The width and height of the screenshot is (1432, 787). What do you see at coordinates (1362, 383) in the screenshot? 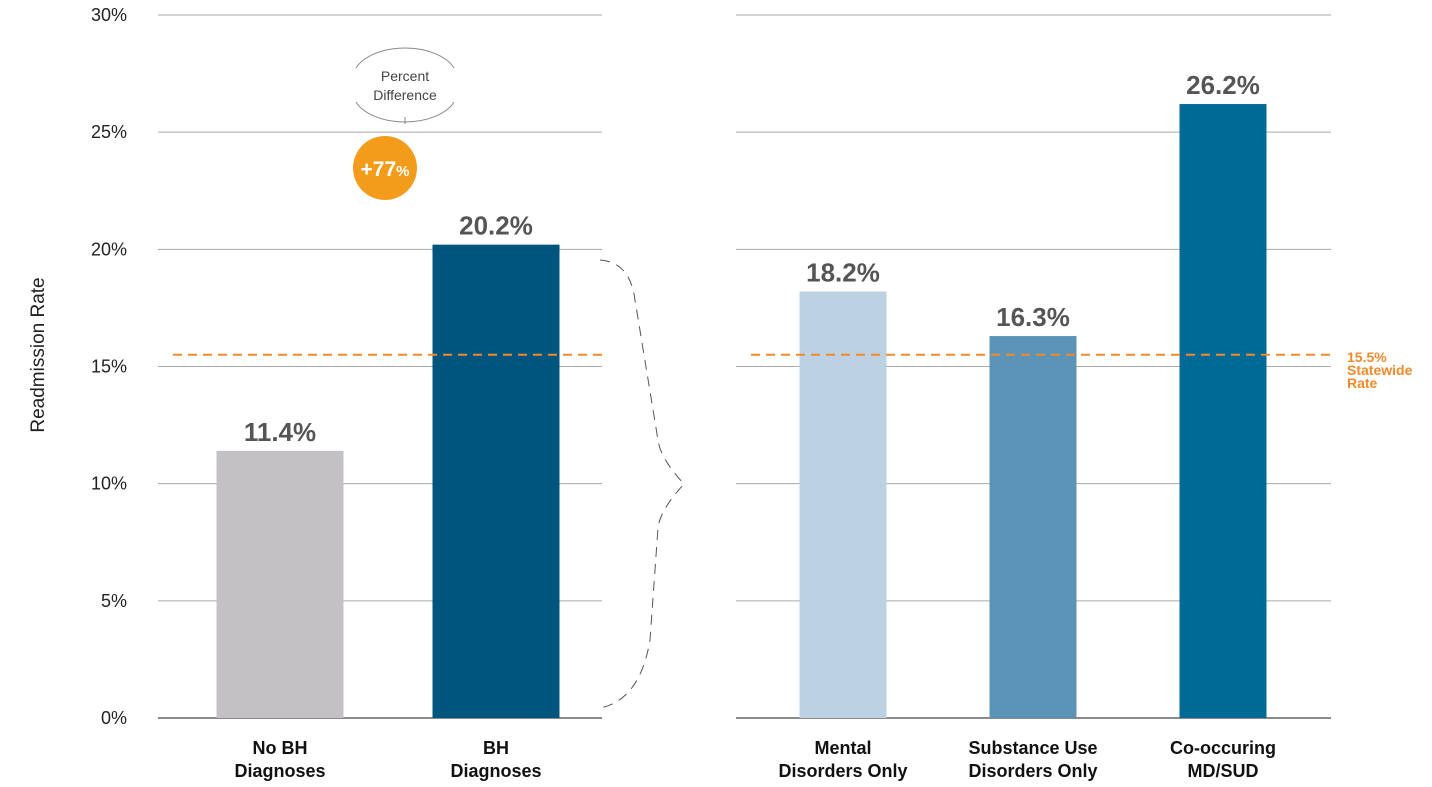
I see `statewide-rate-label-line3: Rate` at bounding box center [1362, 383].